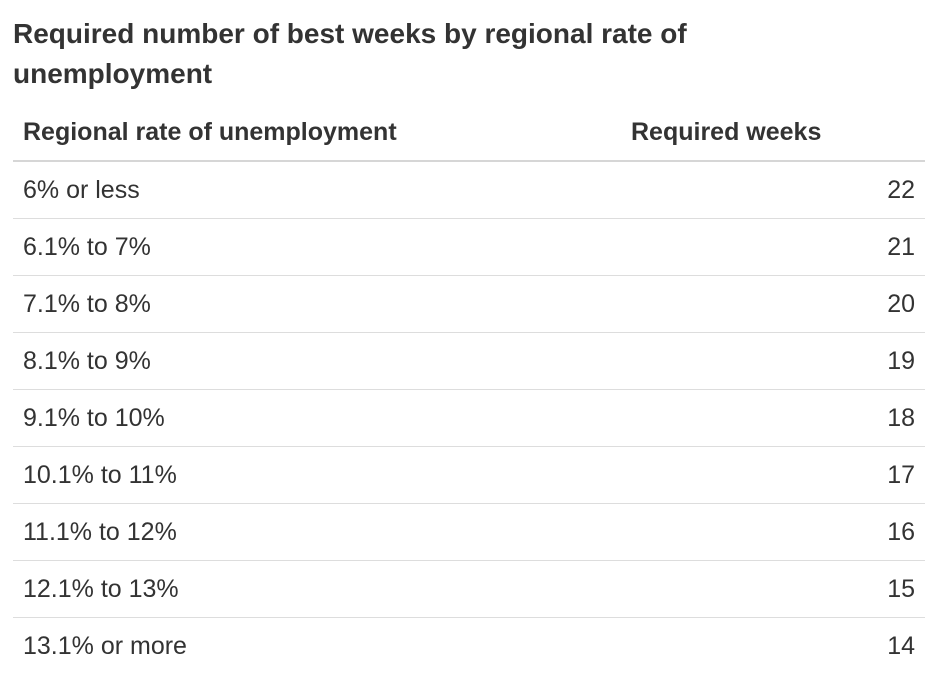  Describe the element at coordinates (773, 418) in the screenshot. I see `weeks-cell: 18` at that location.